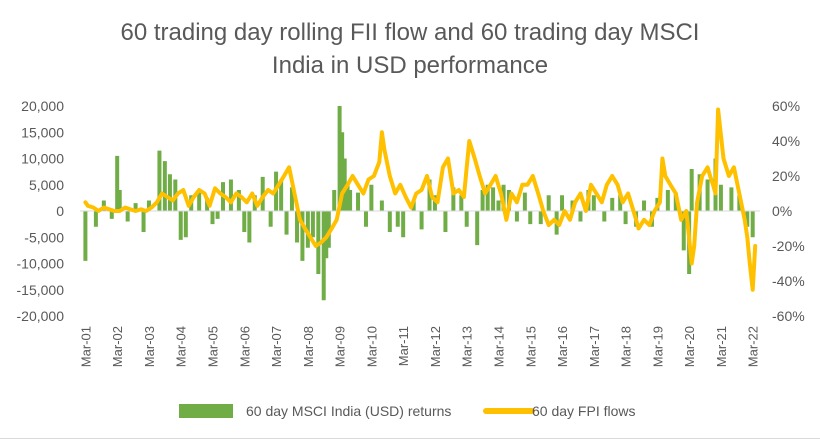  What do you see at coordinates (85, 346) in the screenshot?
I see `x-tick-label: Mar-01` at bounding box center [85, 346].